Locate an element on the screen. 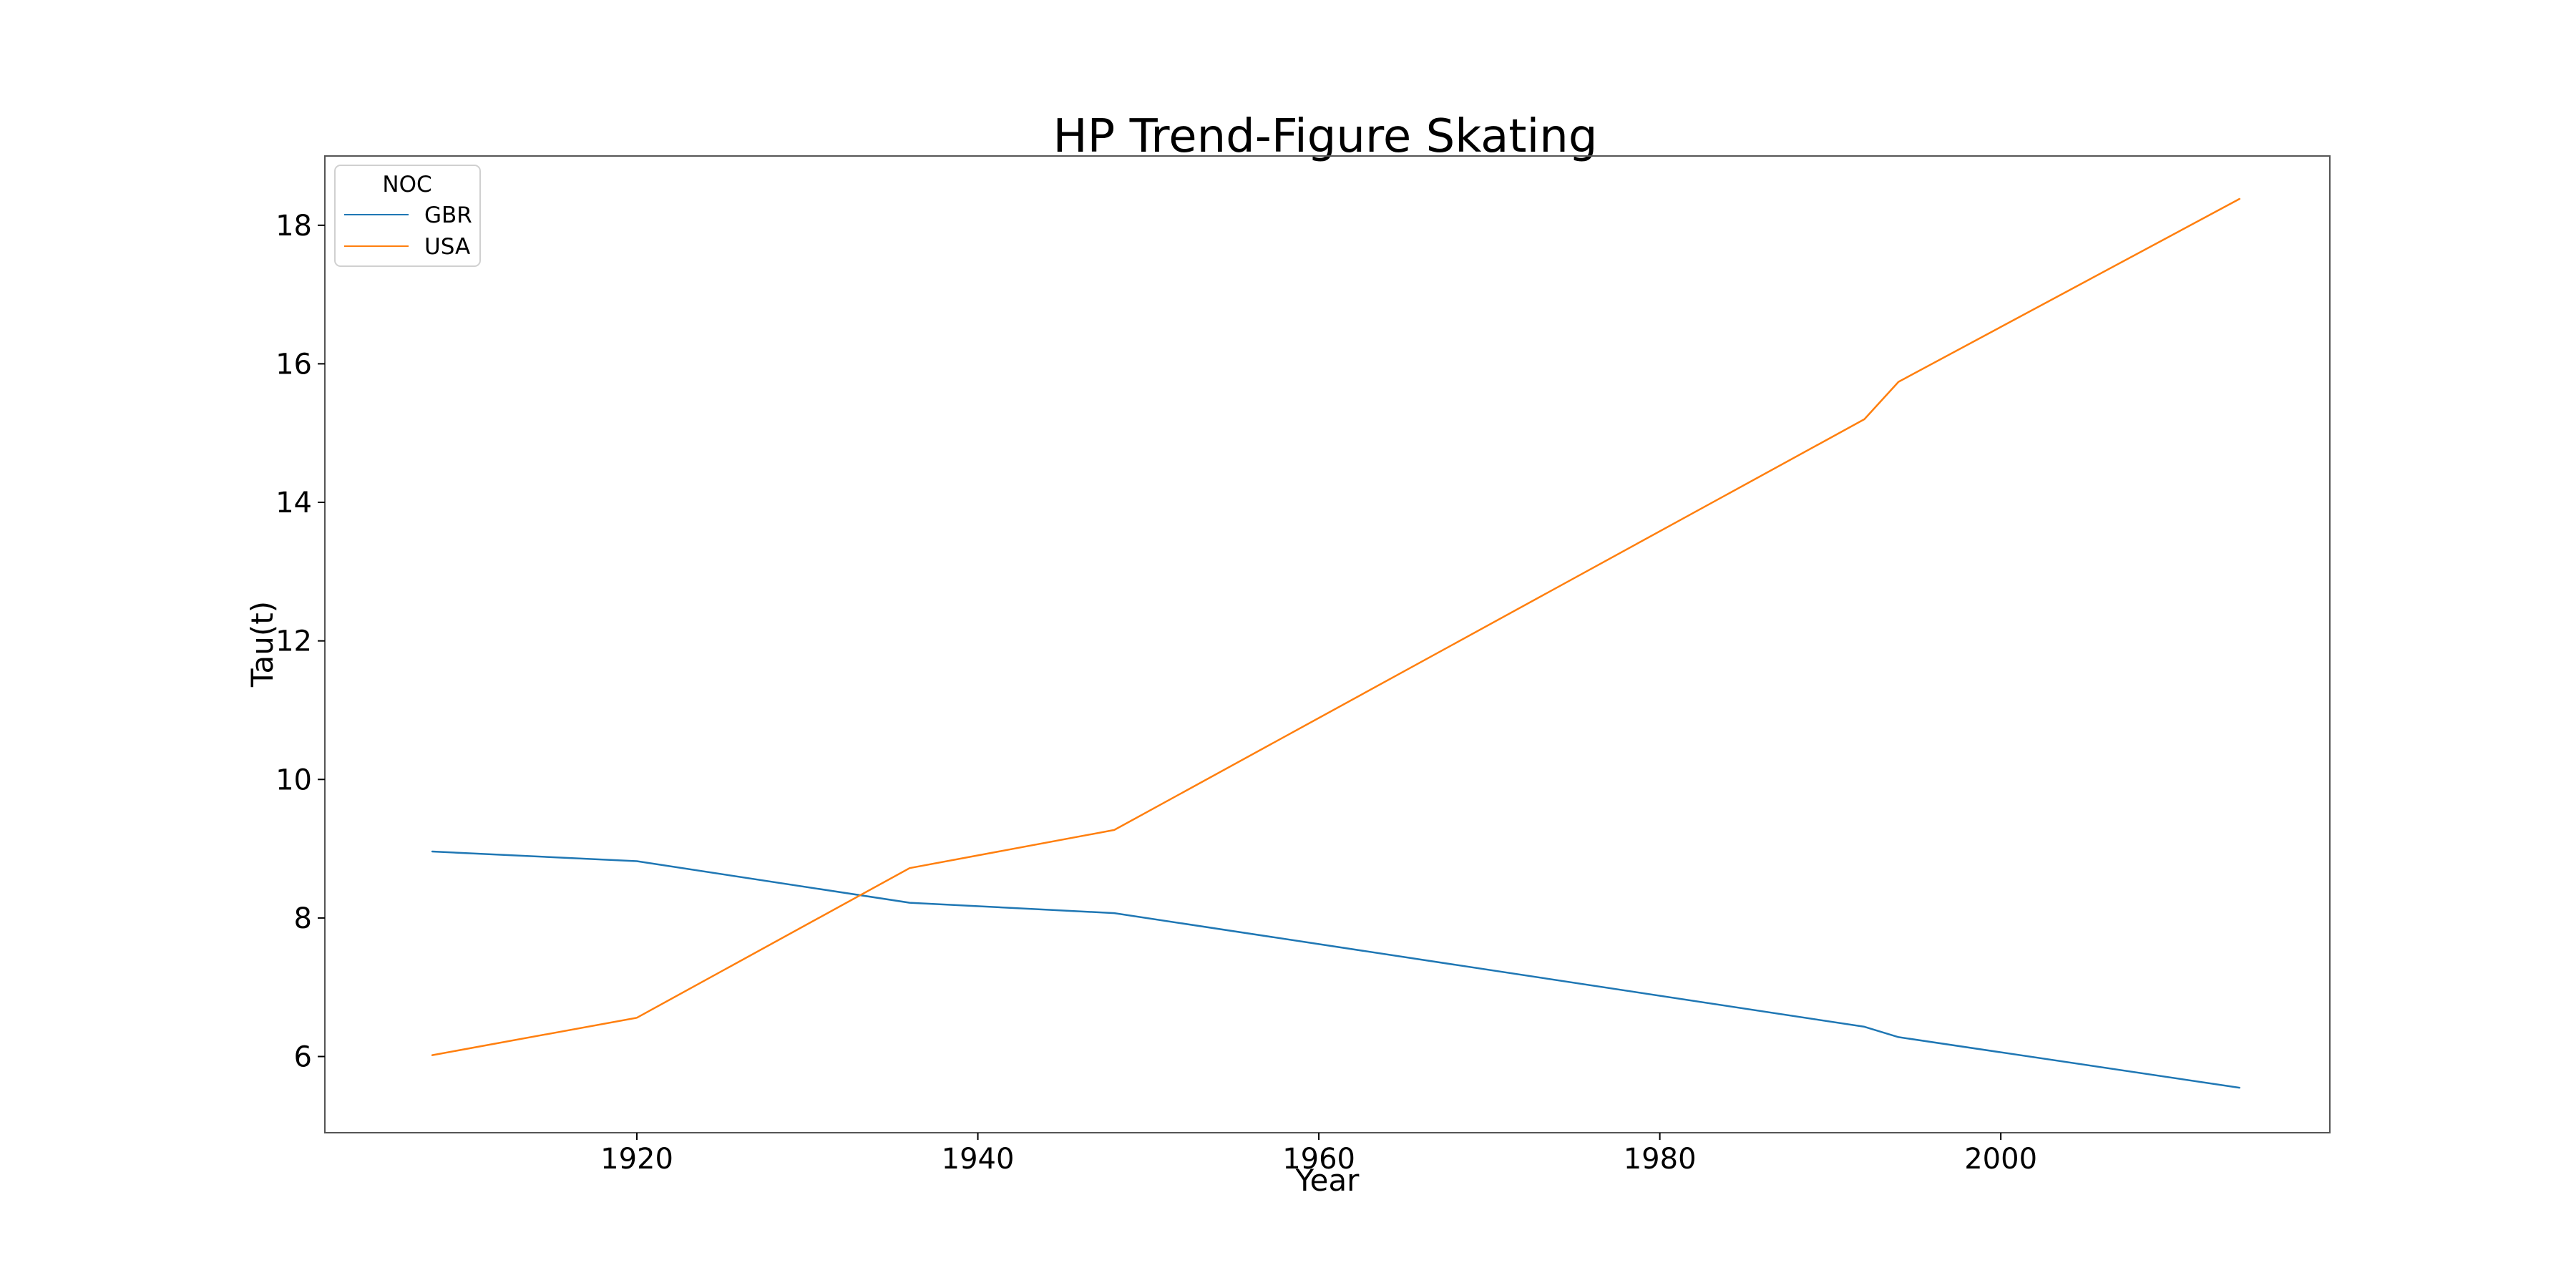  legend-label-usa: USA is located at coordinates (447, 247).